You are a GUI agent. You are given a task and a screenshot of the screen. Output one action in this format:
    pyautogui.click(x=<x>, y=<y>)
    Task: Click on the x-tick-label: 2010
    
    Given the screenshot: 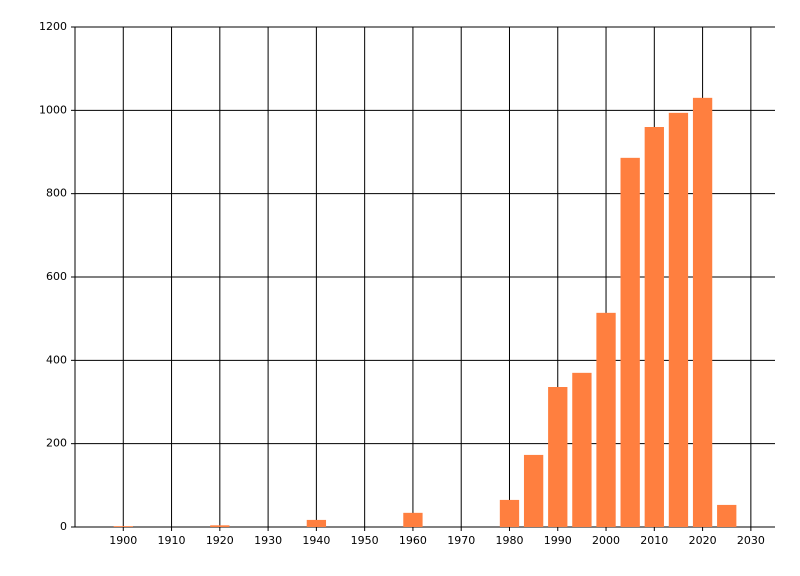 What is the action you would take?
    pyautogui.click(x=654, y=540)
    